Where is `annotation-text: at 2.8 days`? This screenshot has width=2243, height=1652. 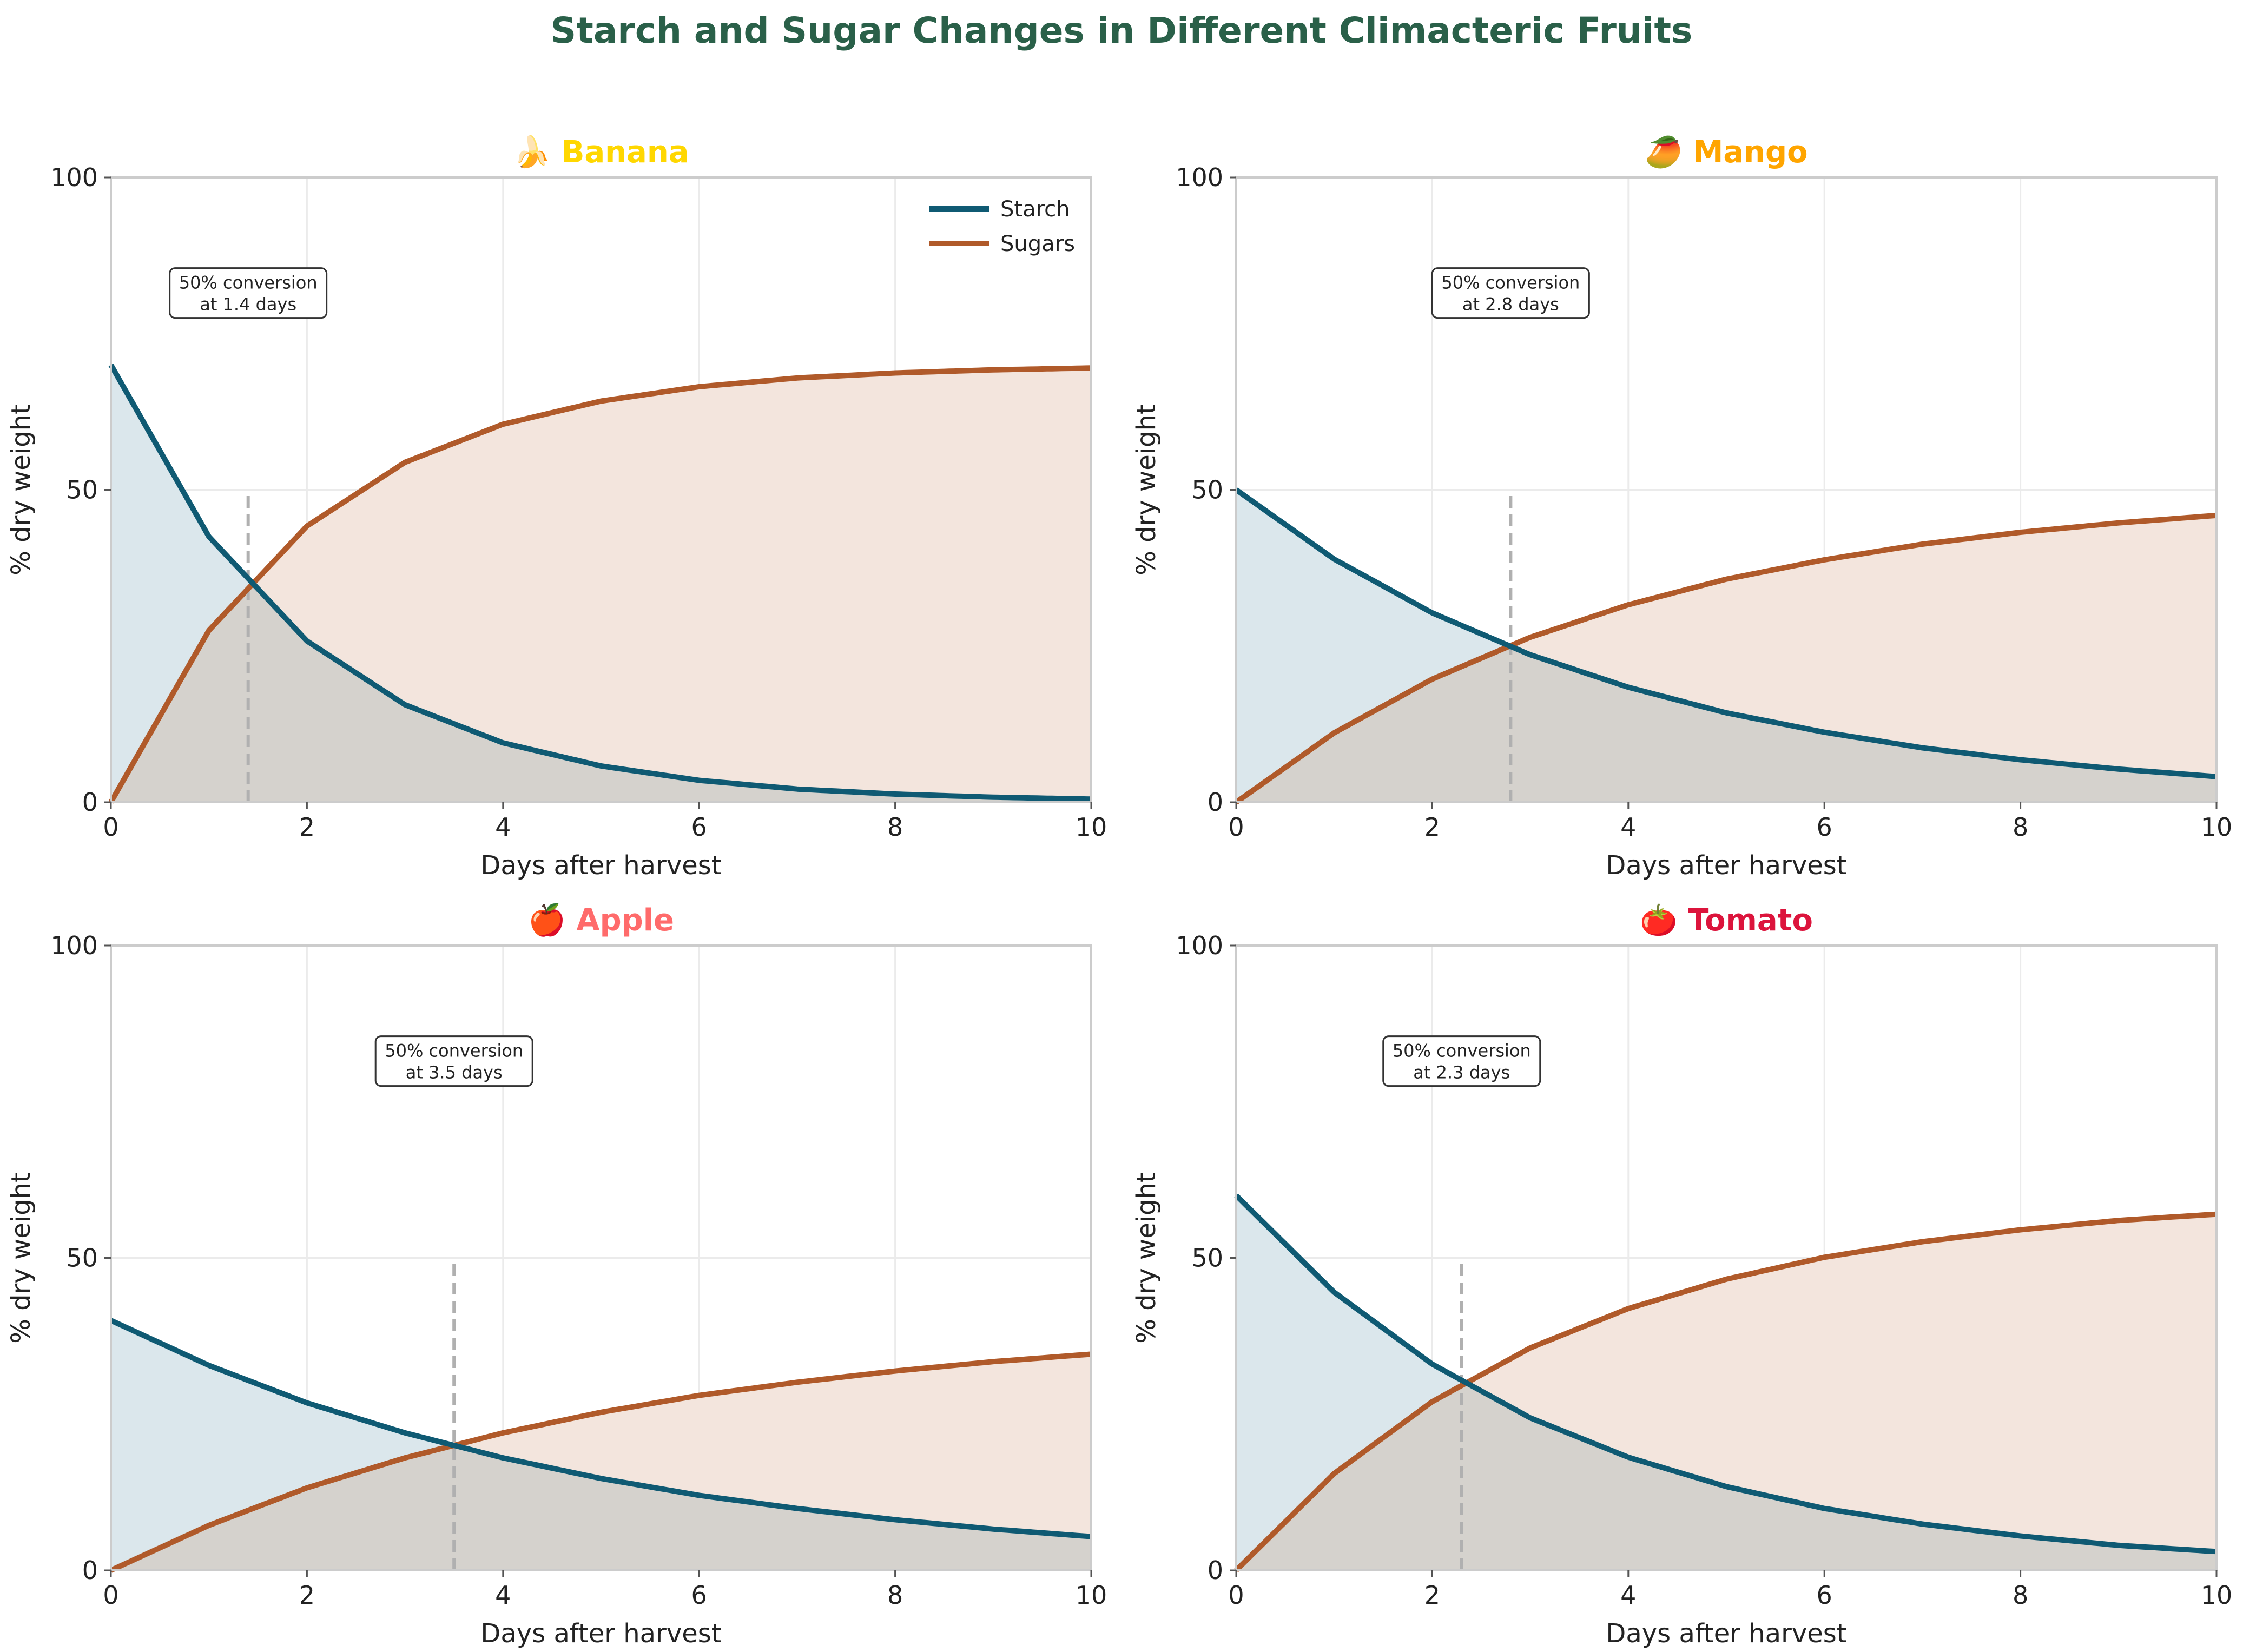 annotation-text: at 2.8 days is located at coordinates (1510, 304).